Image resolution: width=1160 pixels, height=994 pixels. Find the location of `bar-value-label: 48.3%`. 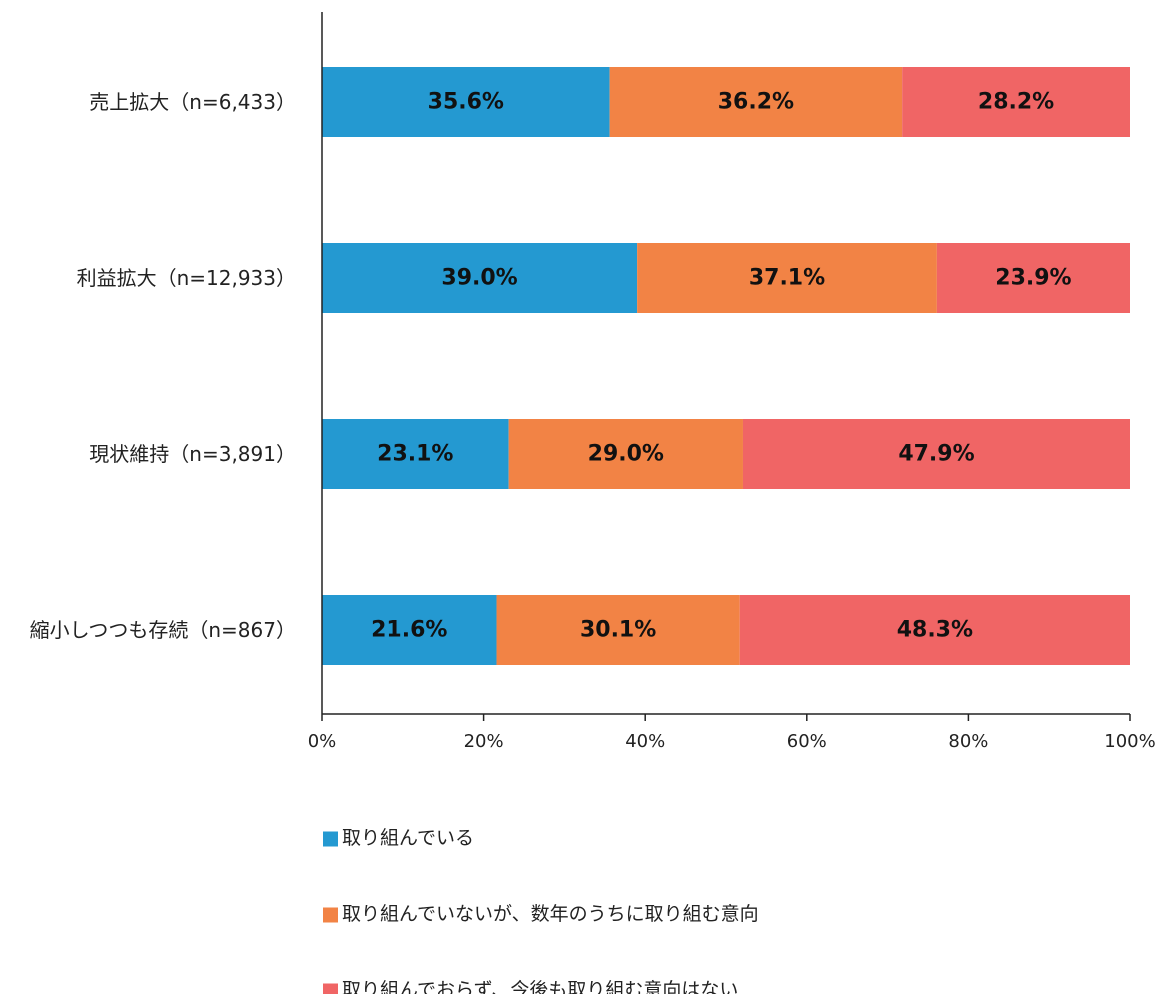

bar-value-label: 48.3% is located at coordinates (935, 630).